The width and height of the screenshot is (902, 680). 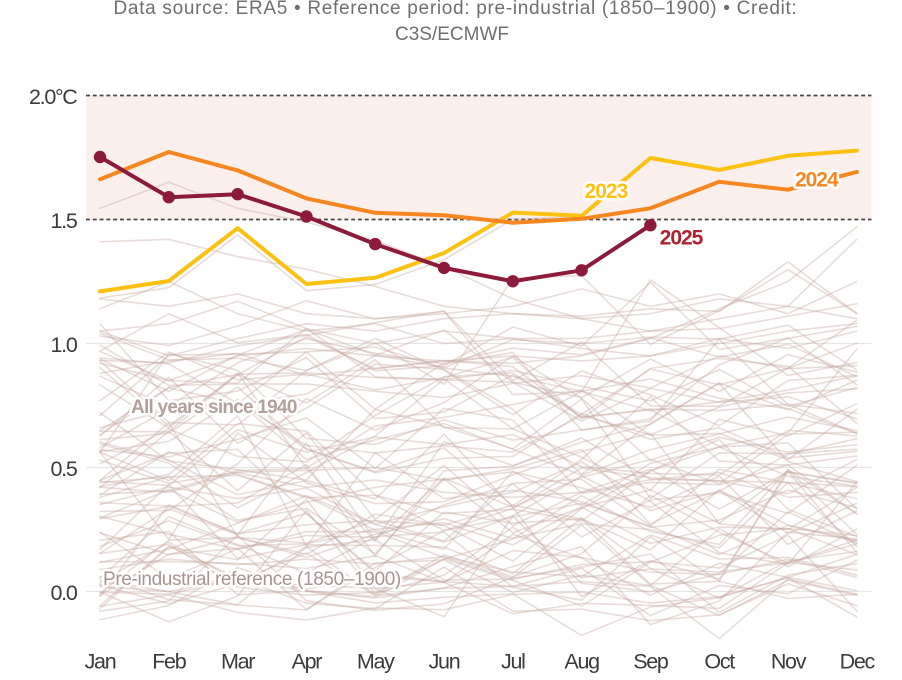 What do you see at coordinates (444, 662) in the screenshot?
I see `svg-text: Jun` at bounding box center [444, 662].